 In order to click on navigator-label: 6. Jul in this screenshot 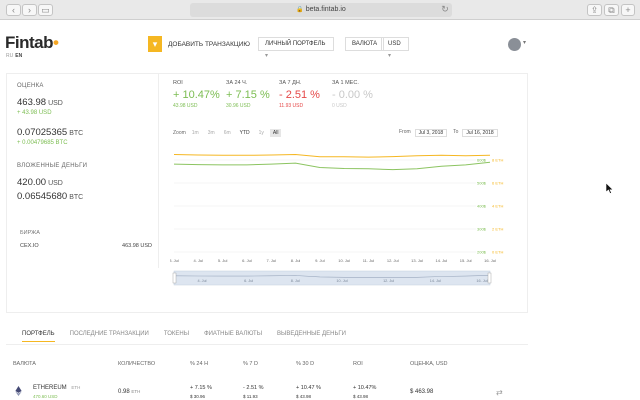, I will do `click(248, 281)`.